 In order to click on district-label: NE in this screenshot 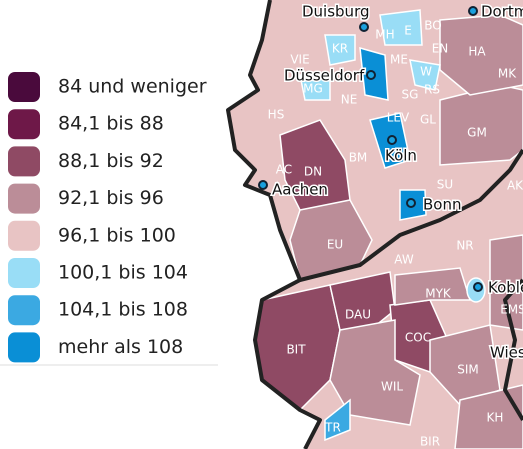, I will do `click(349, 100)`.